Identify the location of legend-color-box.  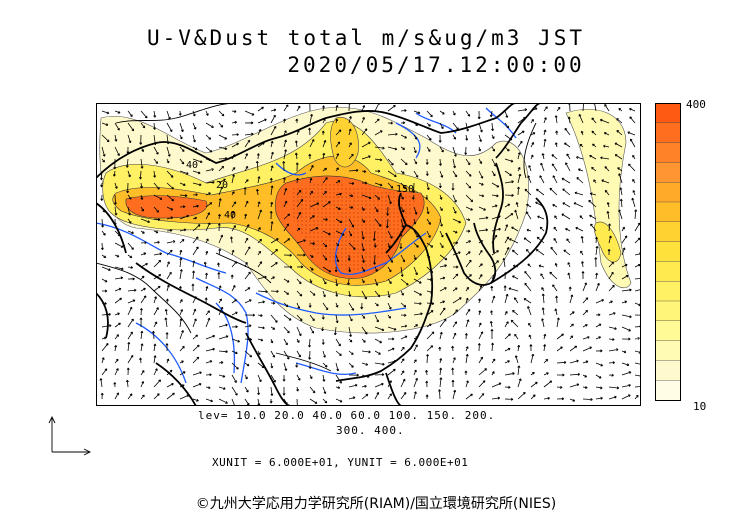
(668, 153).